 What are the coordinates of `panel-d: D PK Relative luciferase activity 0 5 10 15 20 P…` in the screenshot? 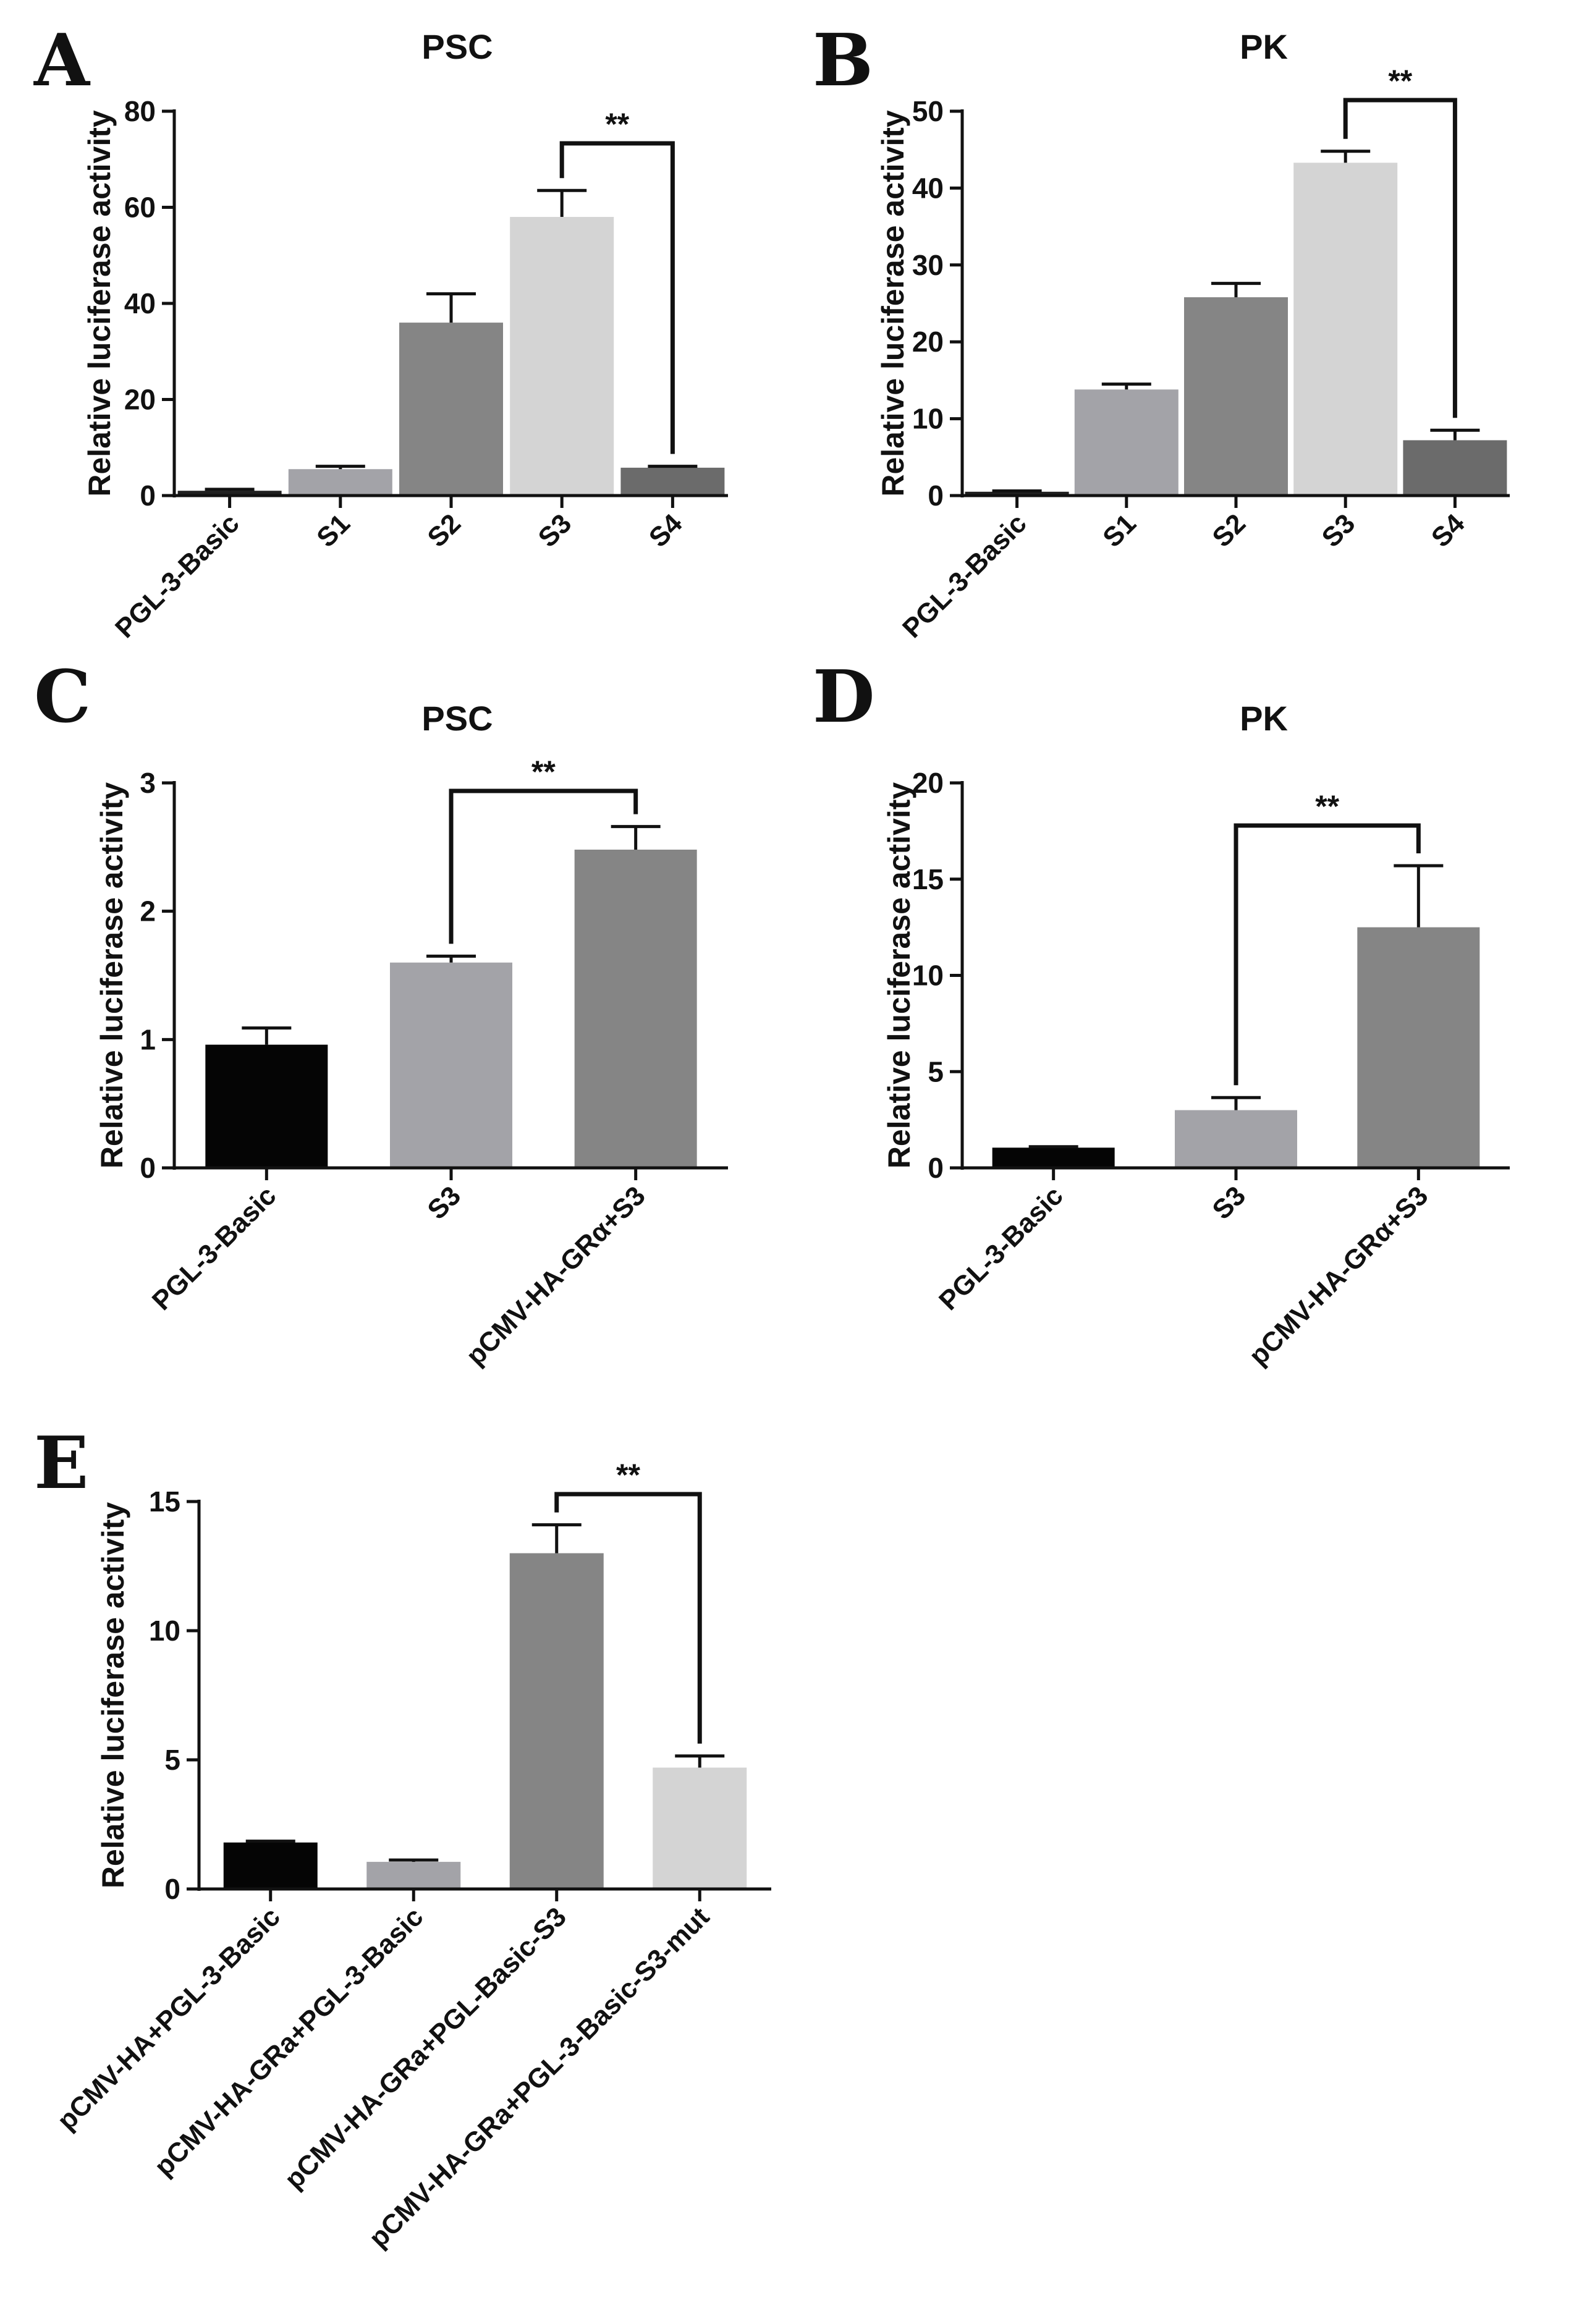 It's located at (1161, 1013).